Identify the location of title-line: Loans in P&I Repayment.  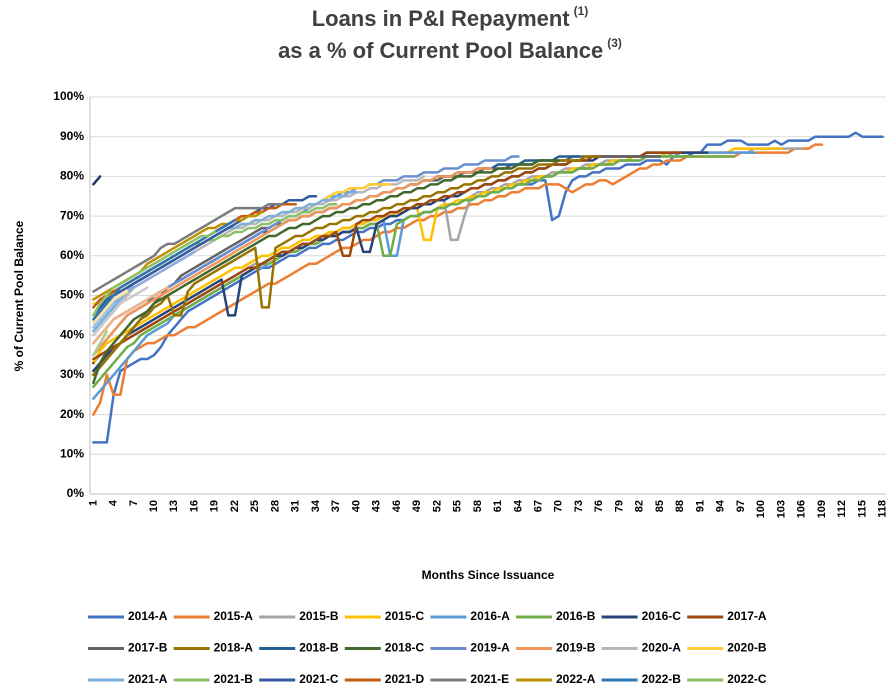
(441, 18).